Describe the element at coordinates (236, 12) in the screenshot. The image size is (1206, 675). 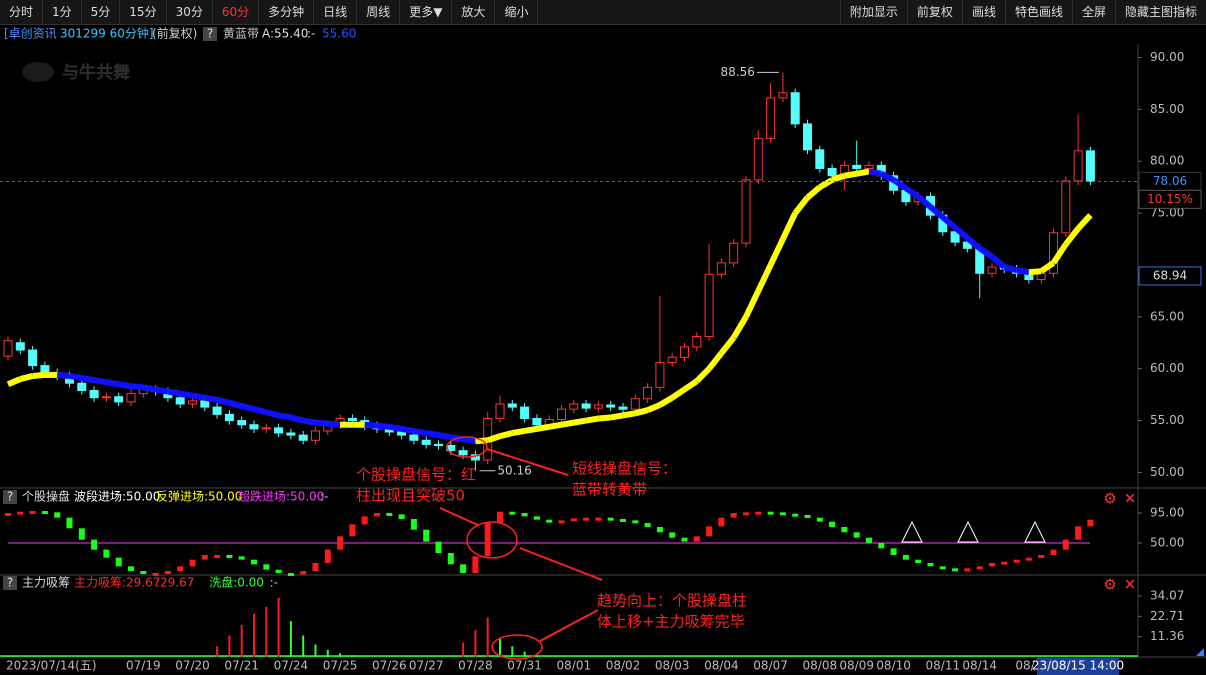
I see `toolbar-button: 60分` at that location.